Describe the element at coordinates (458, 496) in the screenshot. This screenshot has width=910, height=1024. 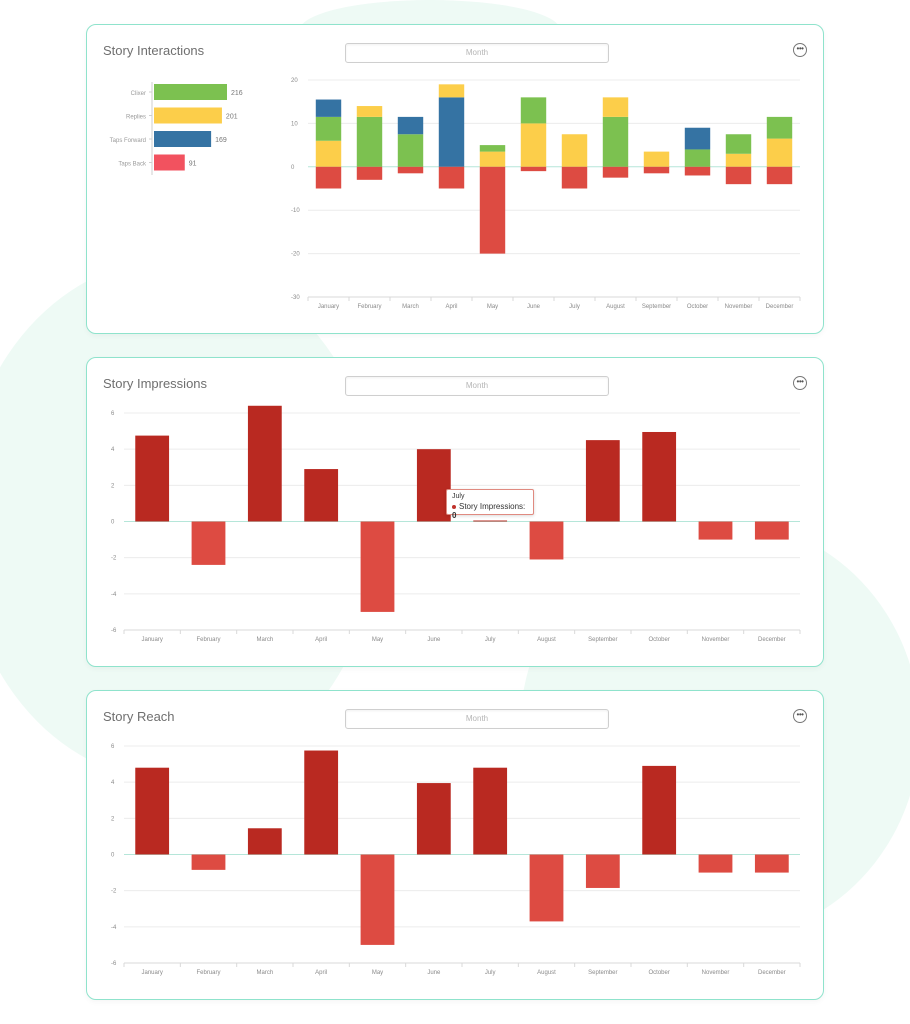
I see `tooltip-month: July` at that location.